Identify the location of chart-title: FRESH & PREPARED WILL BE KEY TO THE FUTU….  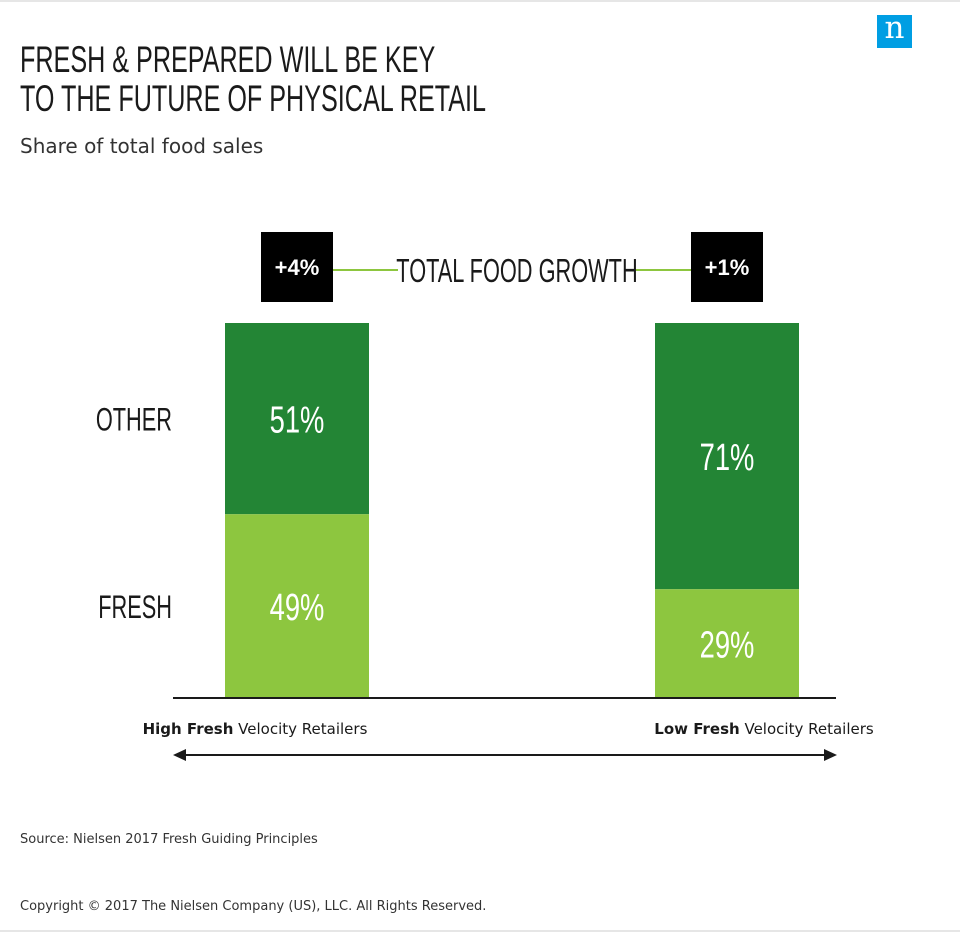
(253, 79).